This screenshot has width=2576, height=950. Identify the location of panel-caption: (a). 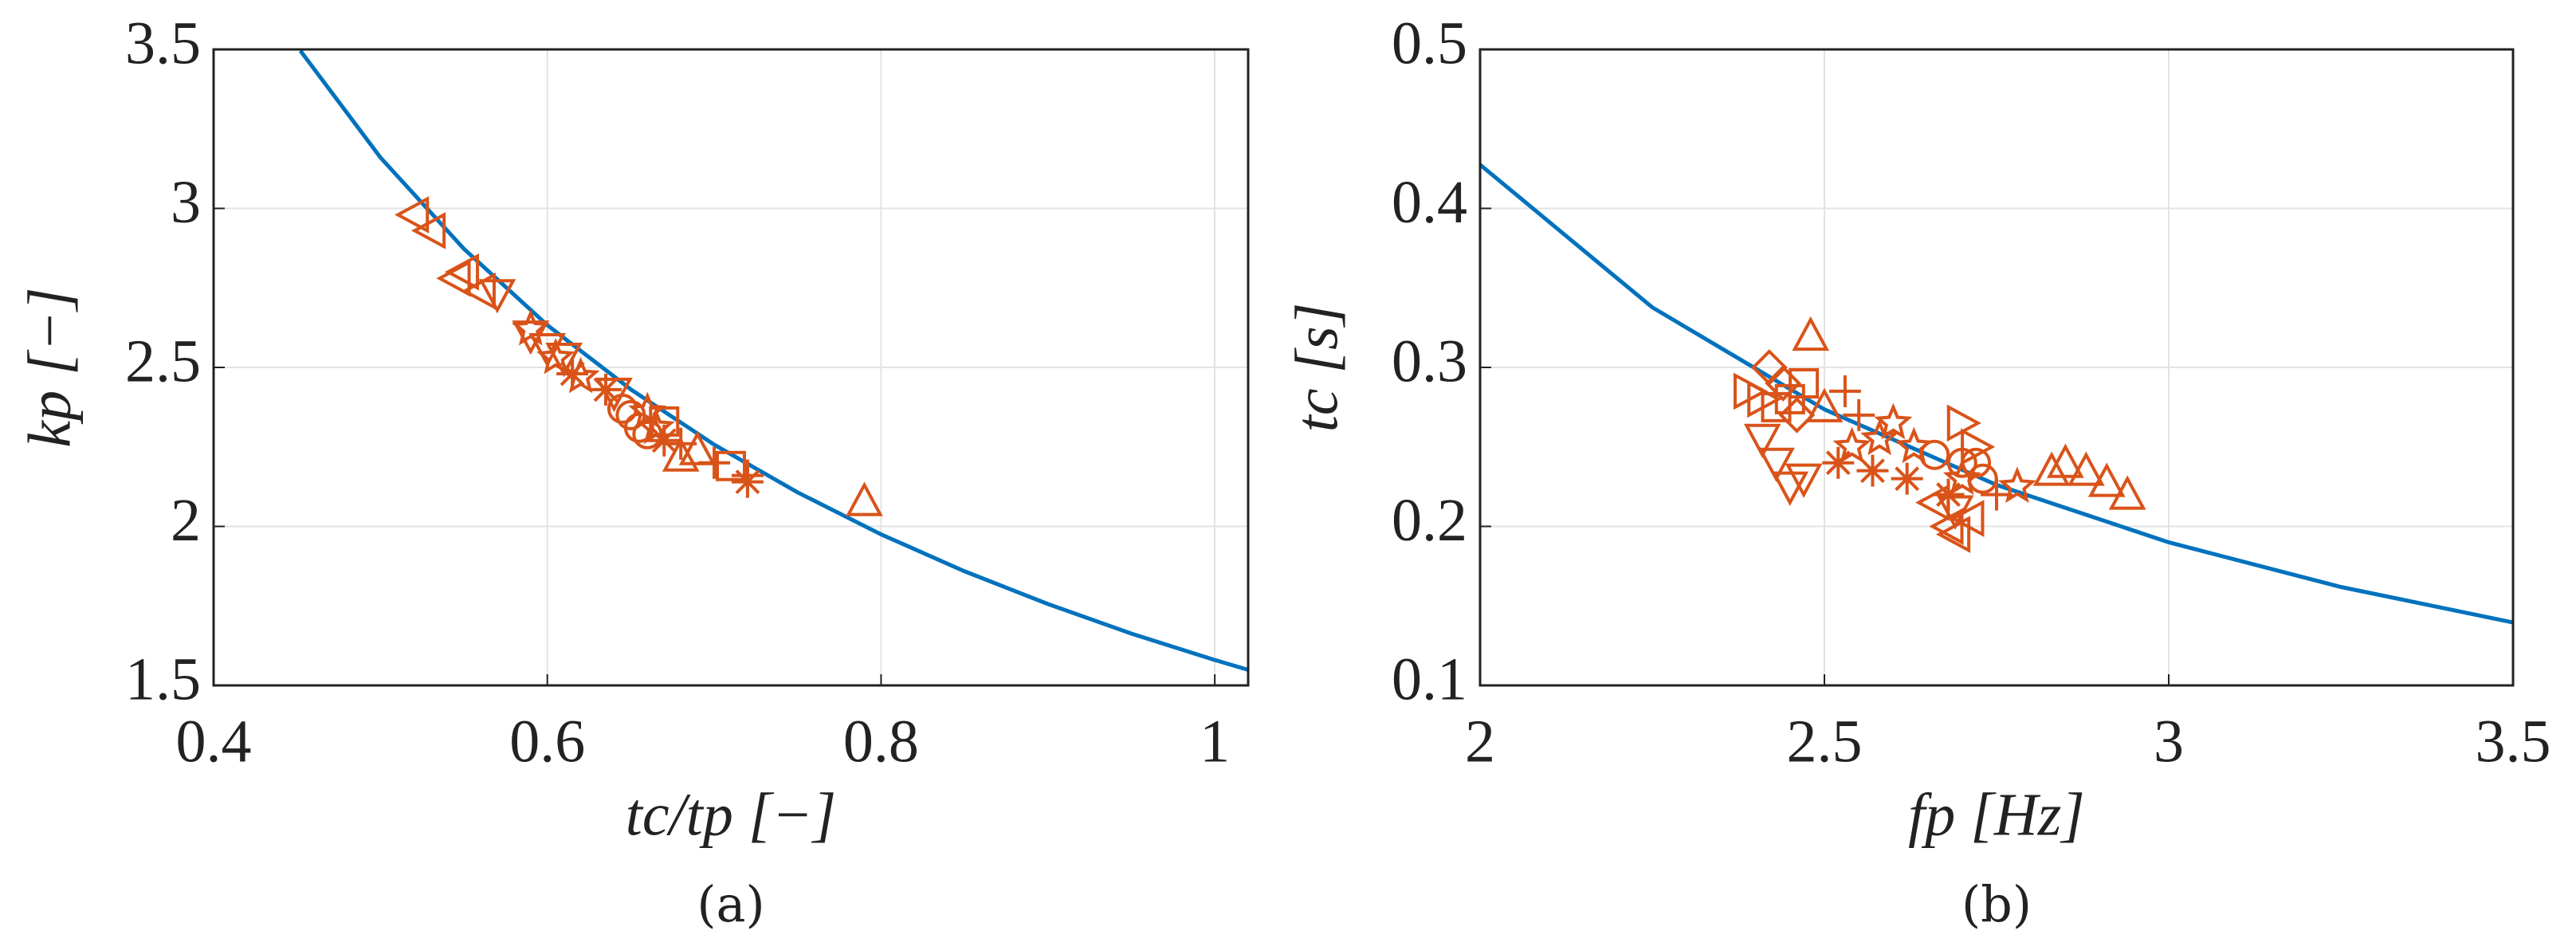
(730, 904).